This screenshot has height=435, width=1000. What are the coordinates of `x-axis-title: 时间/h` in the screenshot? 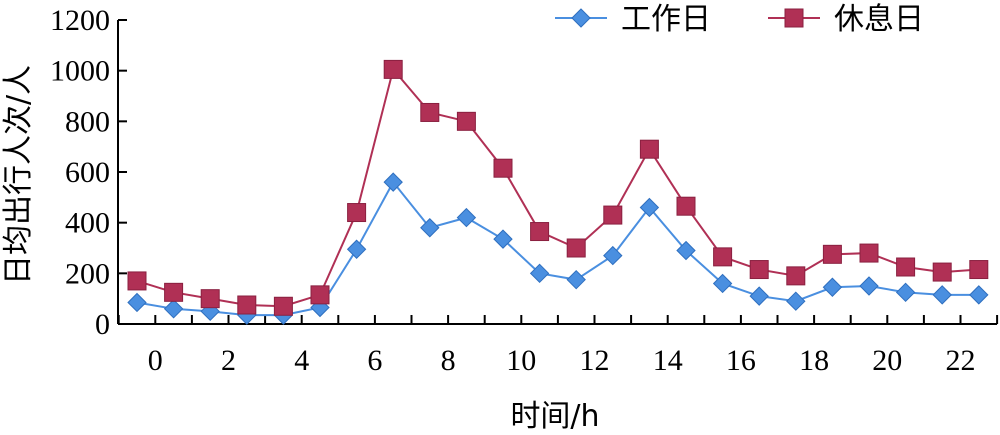 It's located at (554, 416).